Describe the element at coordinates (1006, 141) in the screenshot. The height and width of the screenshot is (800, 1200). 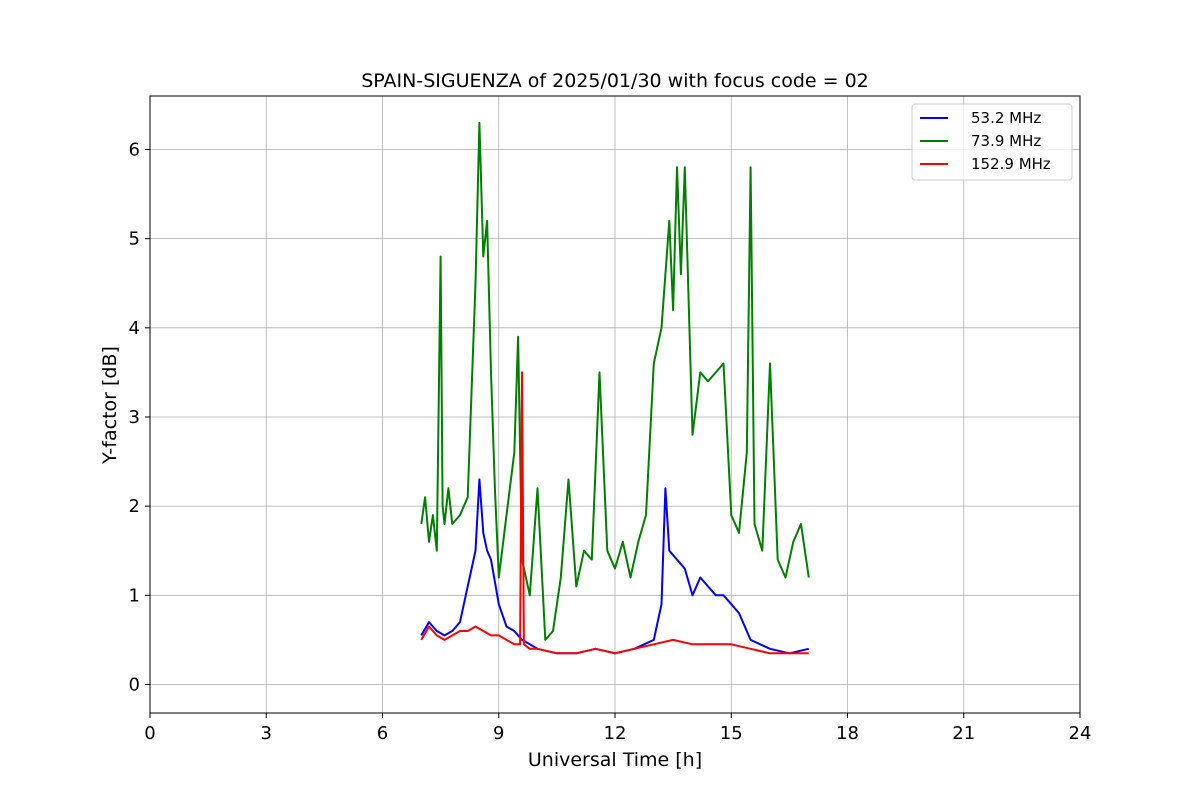
I see `legend-label: 73.9 MHz` at that location.